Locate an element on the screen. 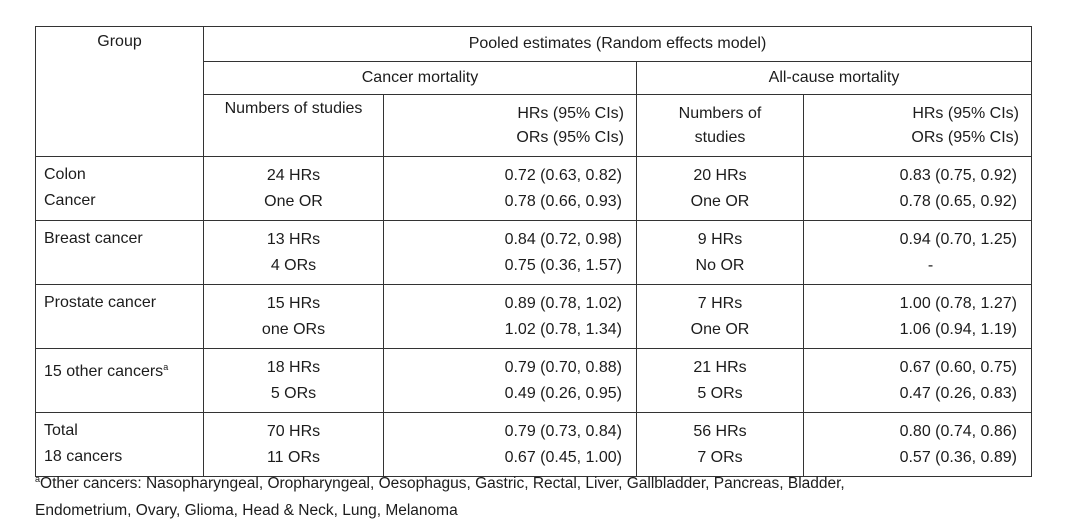 The image size is (1080, 528). estimate-hr: 0.72 (0.63, 0.82) is located at coordinates (563, 175).